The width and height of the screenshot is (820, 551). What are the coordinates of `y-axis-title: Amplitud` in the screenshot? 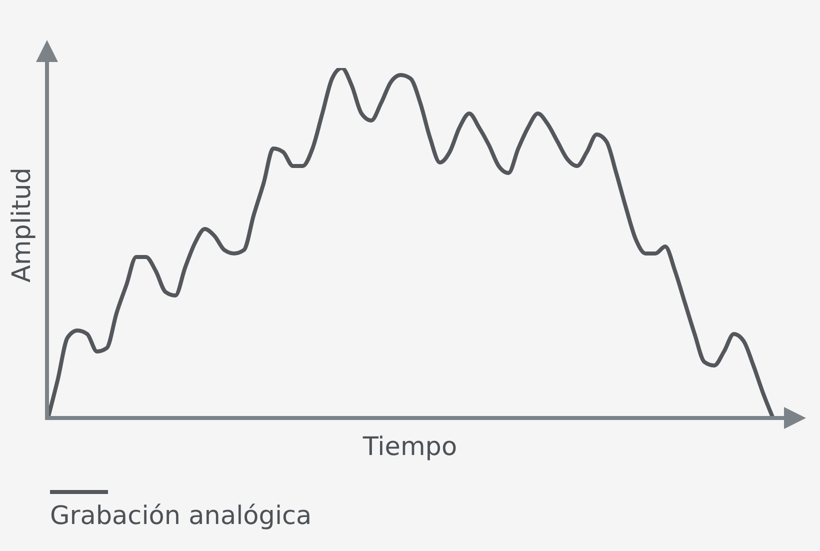 It's located at (22, 225).